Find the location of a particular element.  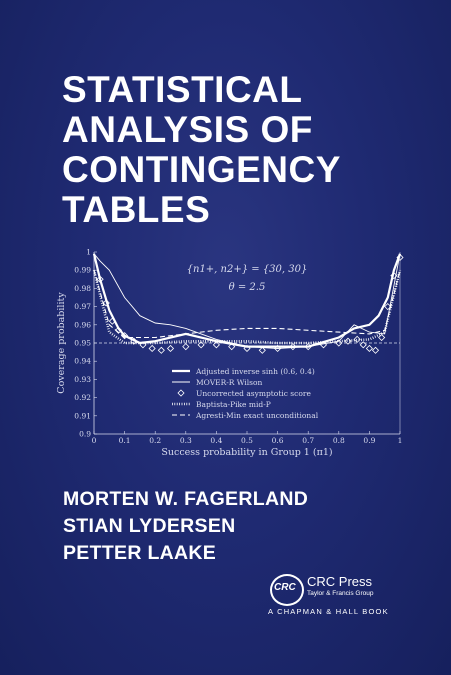

x-tick-label: 1 is located at coordinates (400, 440).